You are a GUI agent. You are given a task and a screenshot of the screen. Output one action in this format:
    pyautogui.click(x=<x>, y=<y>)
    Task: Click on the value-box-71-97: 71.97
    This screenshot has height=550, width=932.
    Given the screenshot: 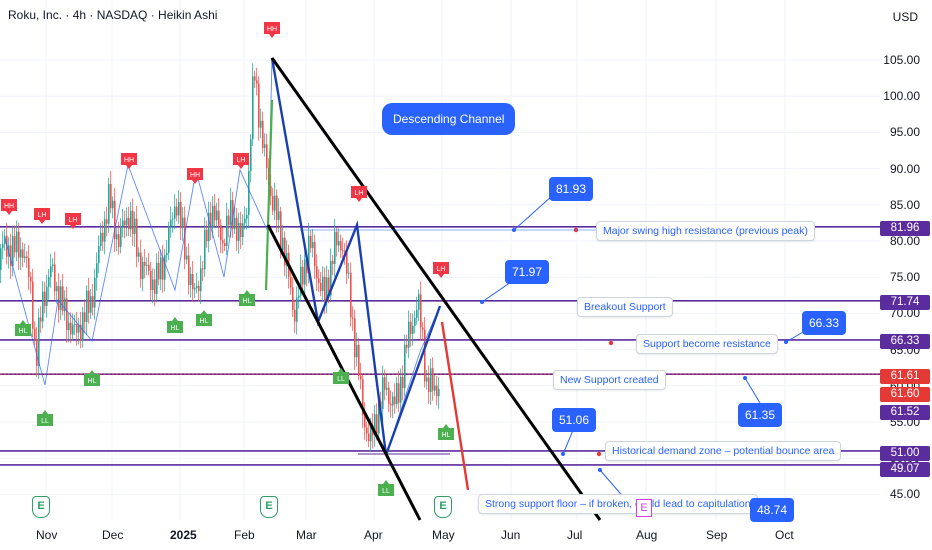 What is the action you would take?
    pyautogui.click(x=527, y=272)
    